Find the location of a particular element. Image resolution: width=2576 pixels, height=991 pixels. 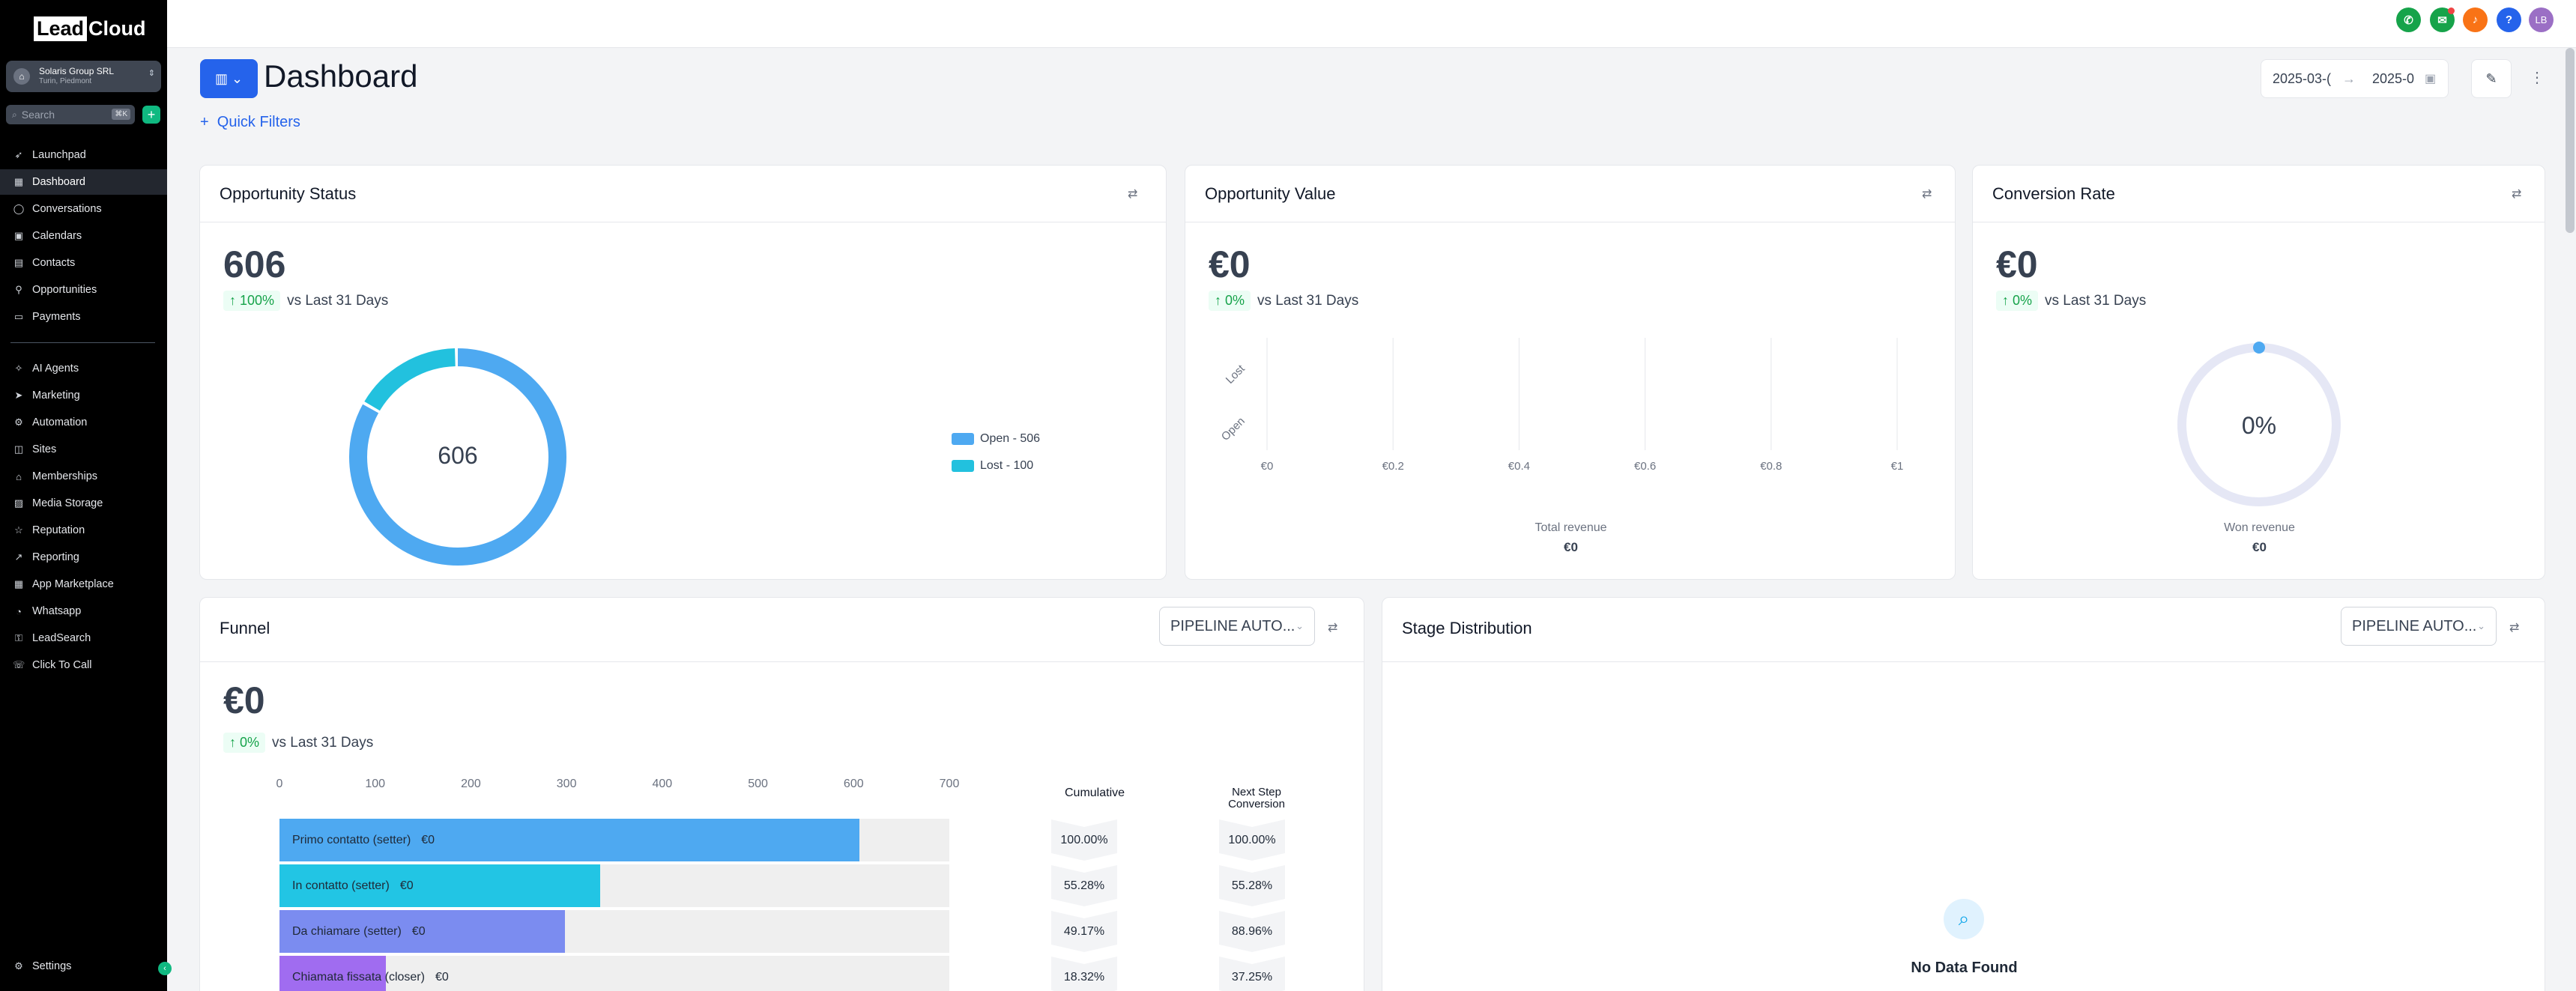

megaphone-icon: ✉ is located at coordinates (2442, 20).